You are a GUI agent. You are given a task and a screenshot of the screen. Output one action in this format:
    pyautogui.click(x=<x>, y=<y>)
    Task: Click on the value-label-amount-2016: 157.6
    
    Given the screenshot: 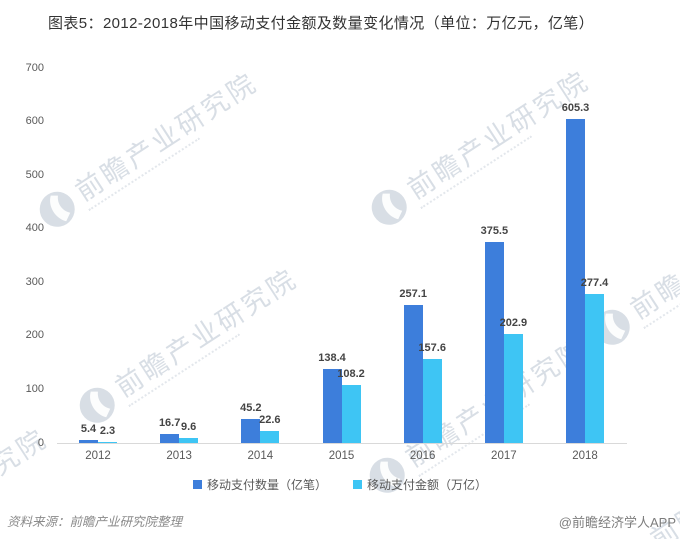 What is the action you would take?
    pyautogui.click(x=432, y=347)
    